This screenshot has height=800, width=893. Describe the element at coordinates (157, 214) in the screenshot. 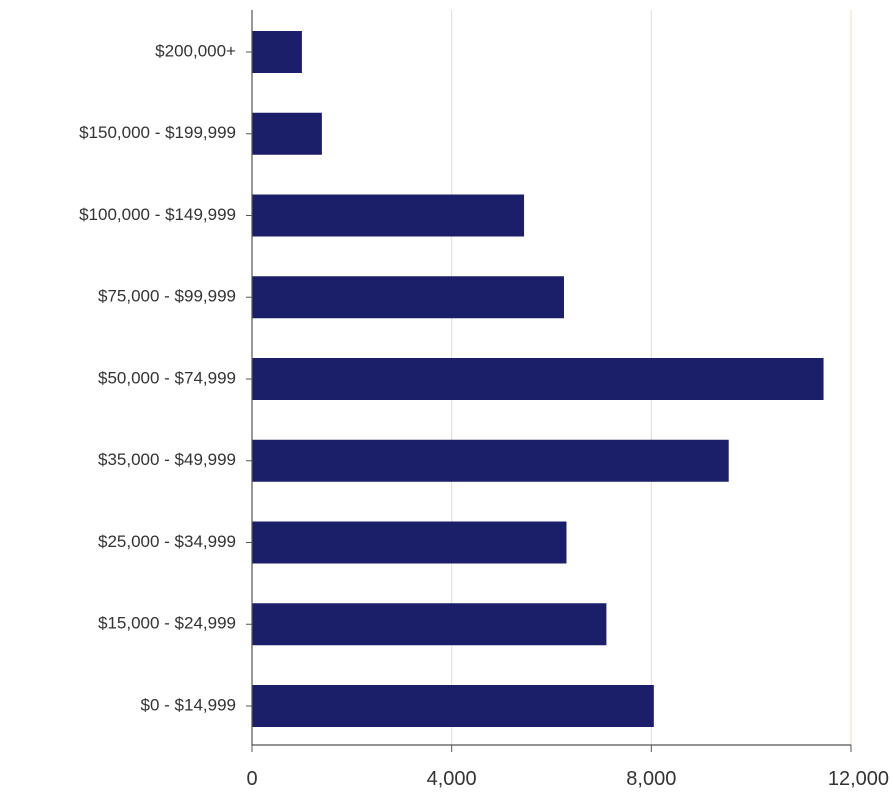

I see `category-label-2: $100,000 - $149,999` at that location.